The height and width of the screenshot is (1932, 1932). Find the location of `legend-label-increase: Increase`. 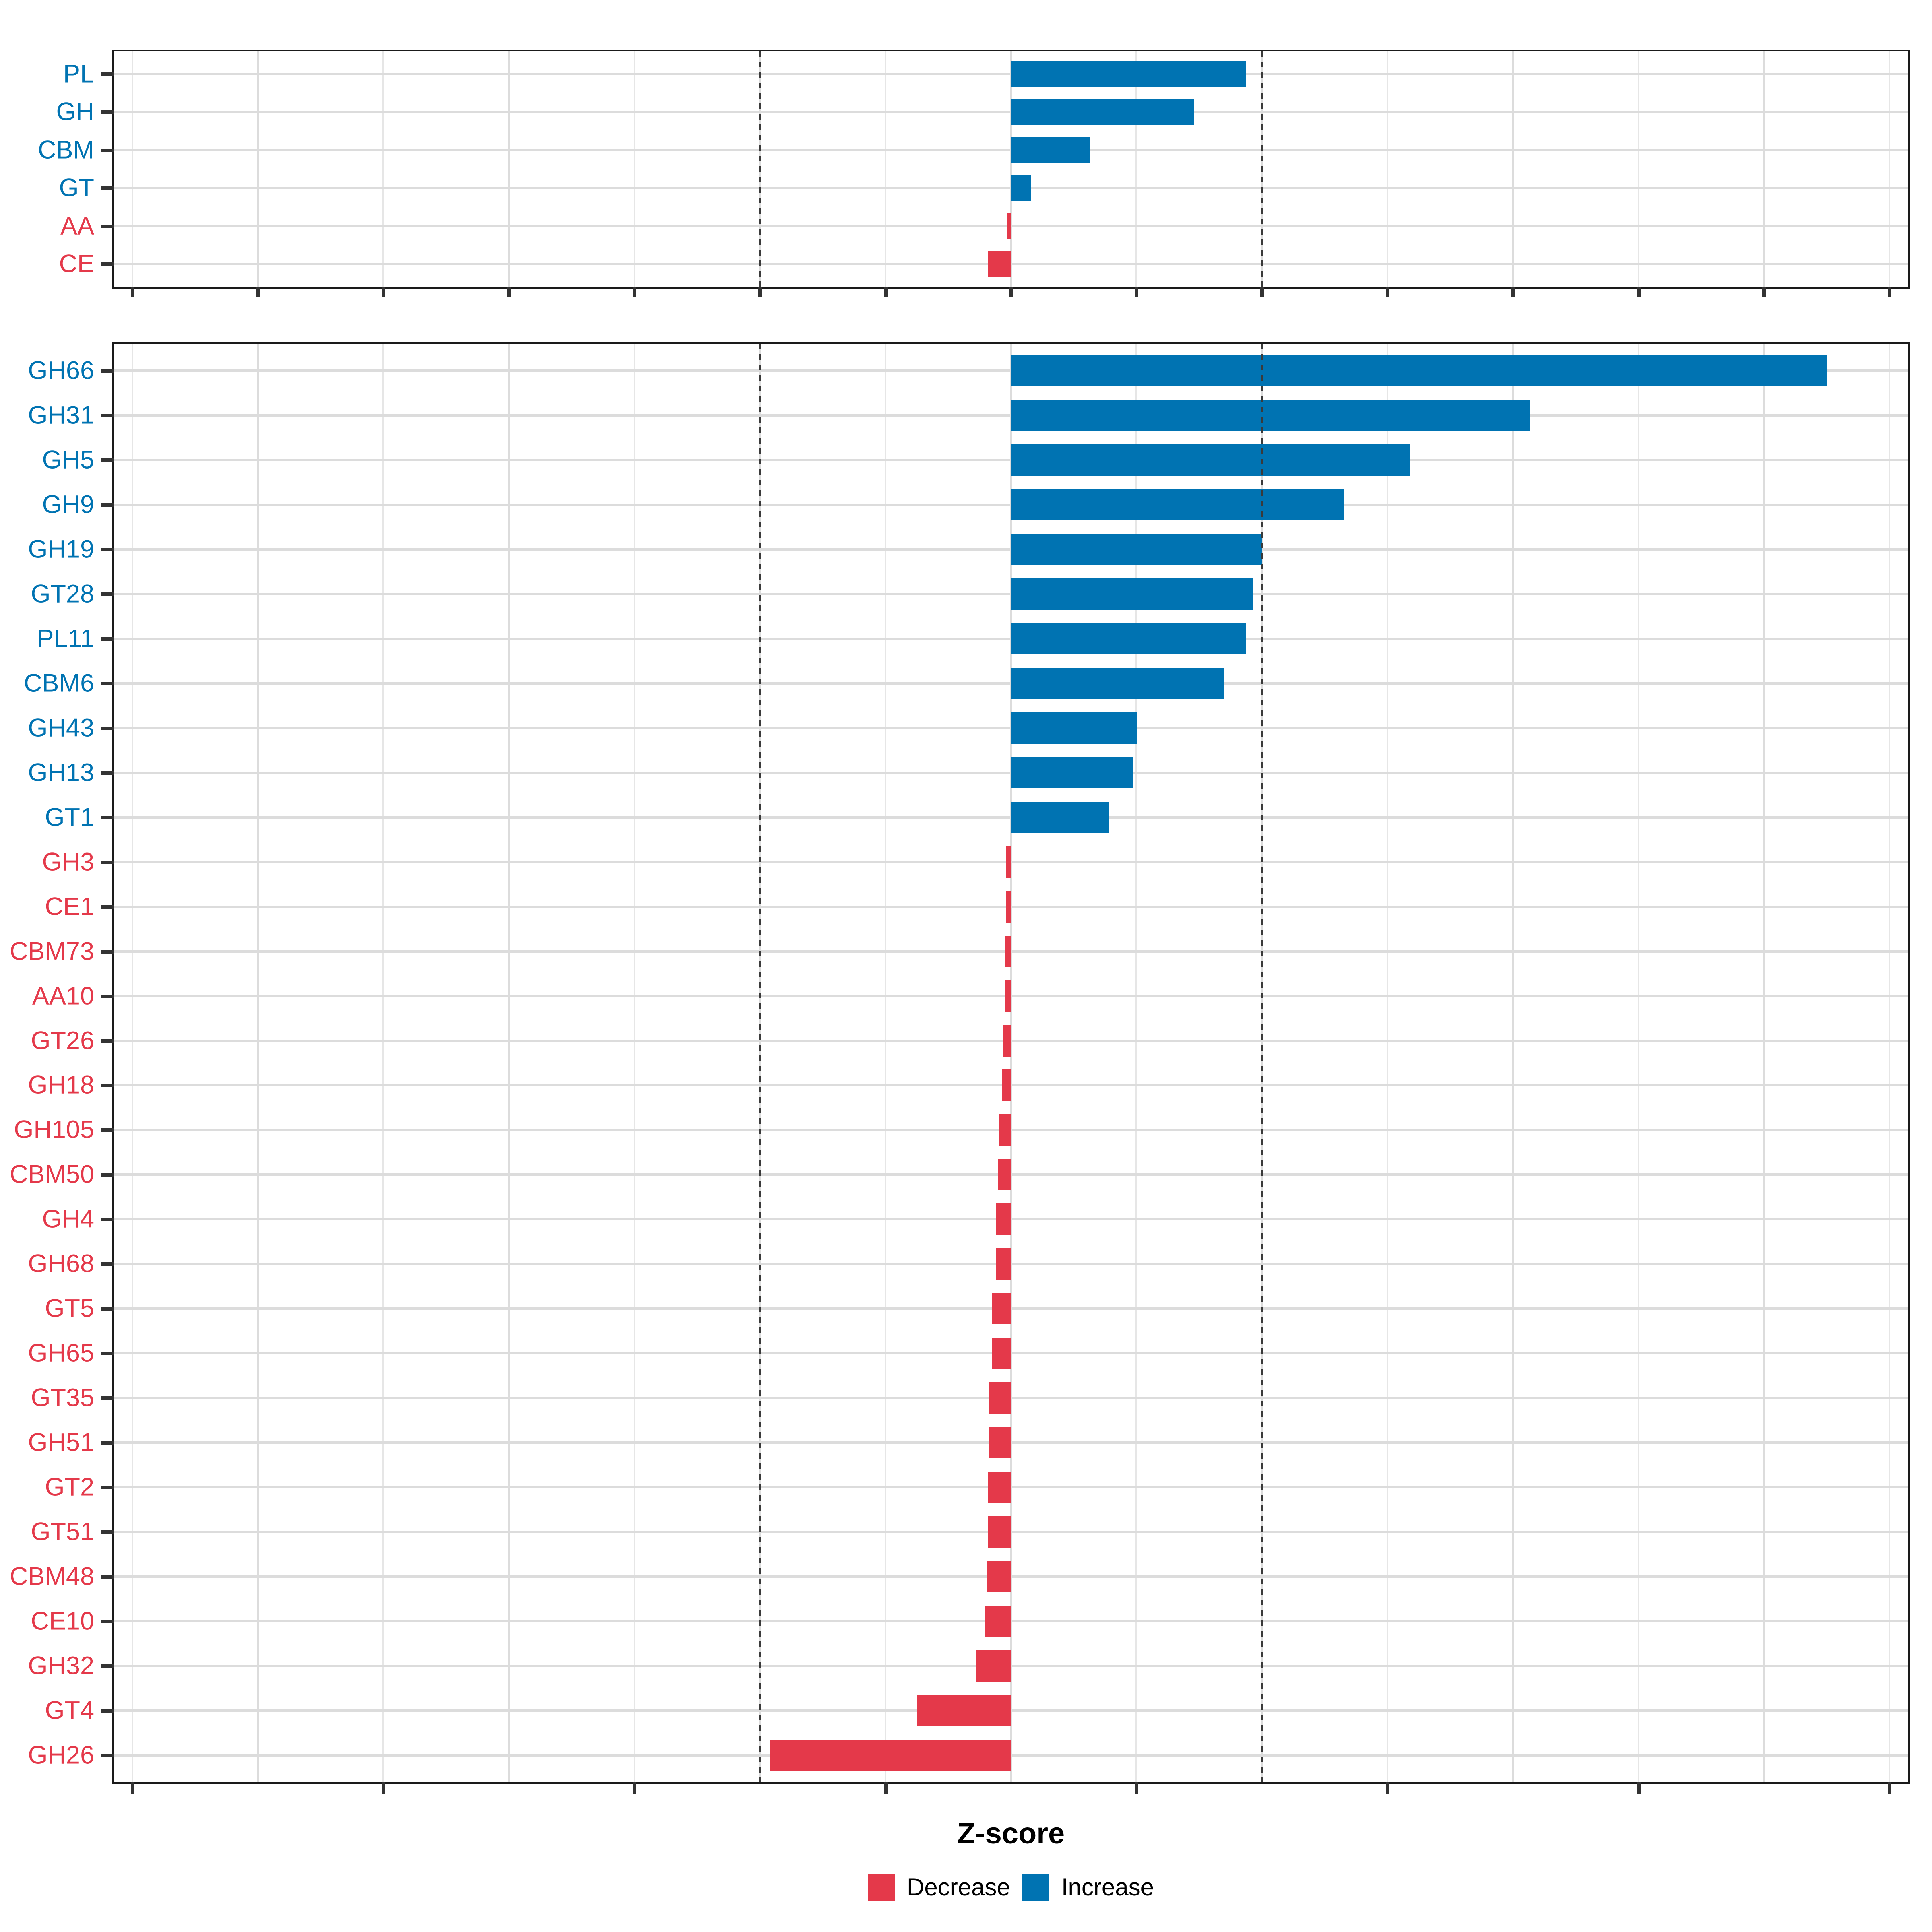

legend-label-increase: Increase is located at coordinates (1107, 1887).